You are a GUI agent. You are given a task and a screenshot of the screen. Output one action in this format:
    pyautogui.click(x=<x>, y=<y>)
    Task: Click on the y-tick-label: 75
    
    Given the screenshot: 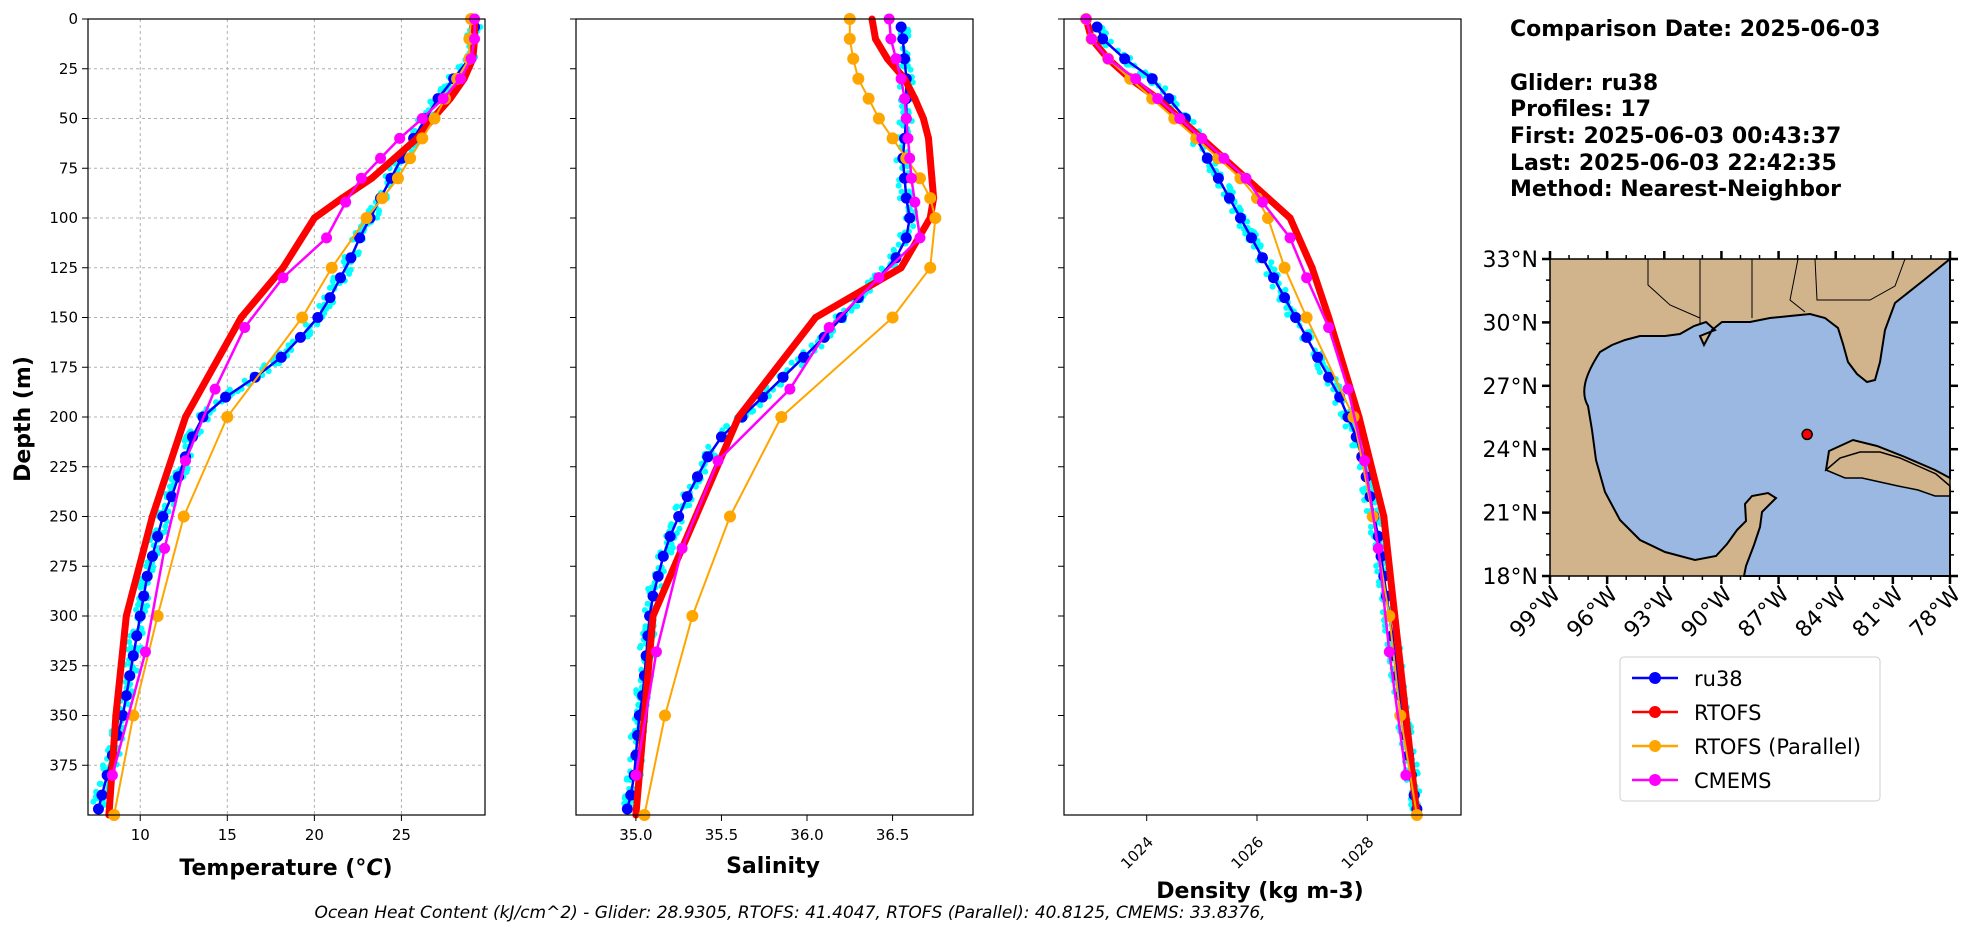 What is the action you would take?
    pyautogui.click(x=68, y=168)
    